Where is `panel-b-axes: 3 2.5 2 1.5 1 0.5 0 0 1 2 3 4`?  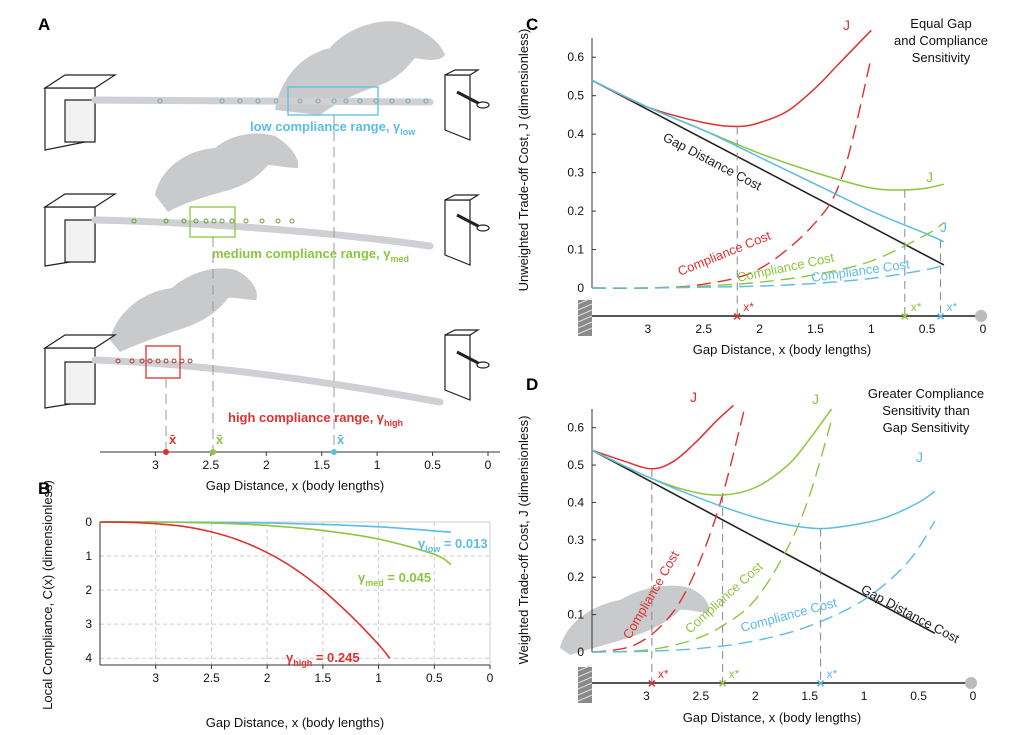
panel-b-axes: 3 2.5 2 1.5 1 0.5 0 0 1 2 3 4 is located at coordinates (289, 600).